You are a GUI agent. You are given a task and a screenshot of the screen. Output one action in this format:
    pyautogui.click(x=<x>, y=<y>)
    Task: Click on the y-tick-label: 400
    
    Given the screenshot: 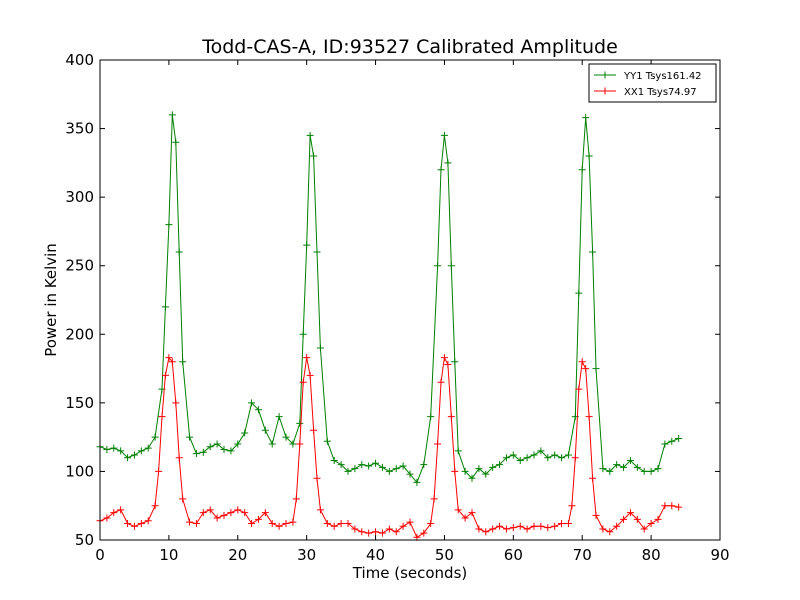 What is the action you would take?
    pyautogui.click(x=79, y=60)
    